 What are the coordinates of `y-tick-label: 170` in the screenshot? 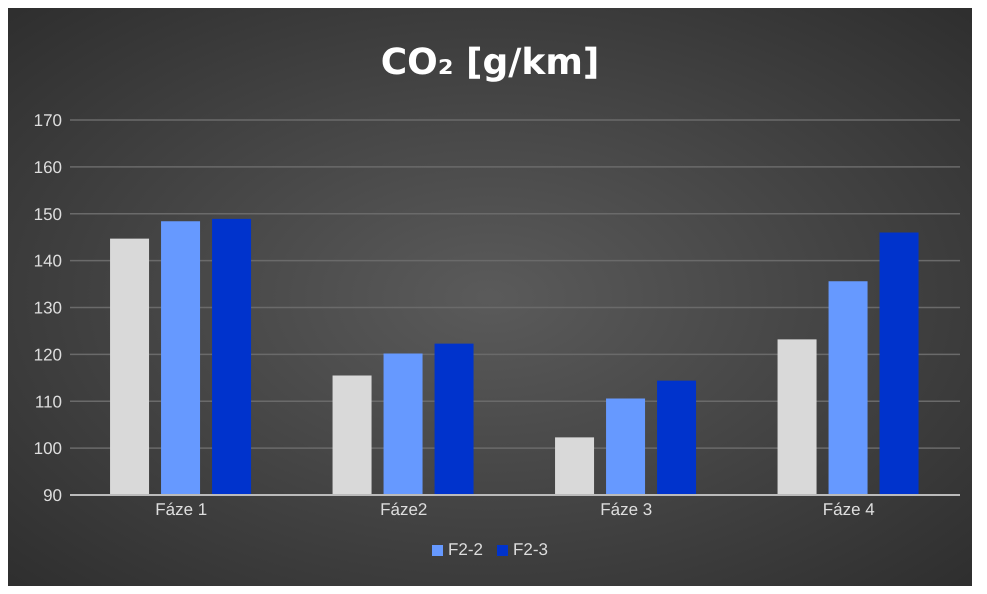 It's located at (48, 120).